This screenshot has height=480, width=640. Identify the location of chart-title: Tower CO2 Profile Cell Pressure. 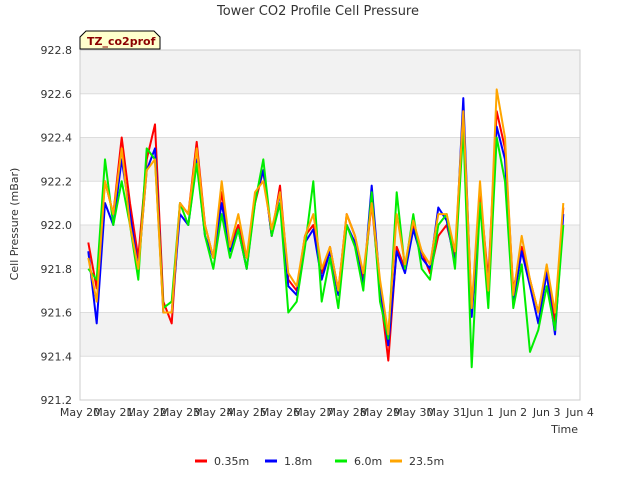
(317, 11).